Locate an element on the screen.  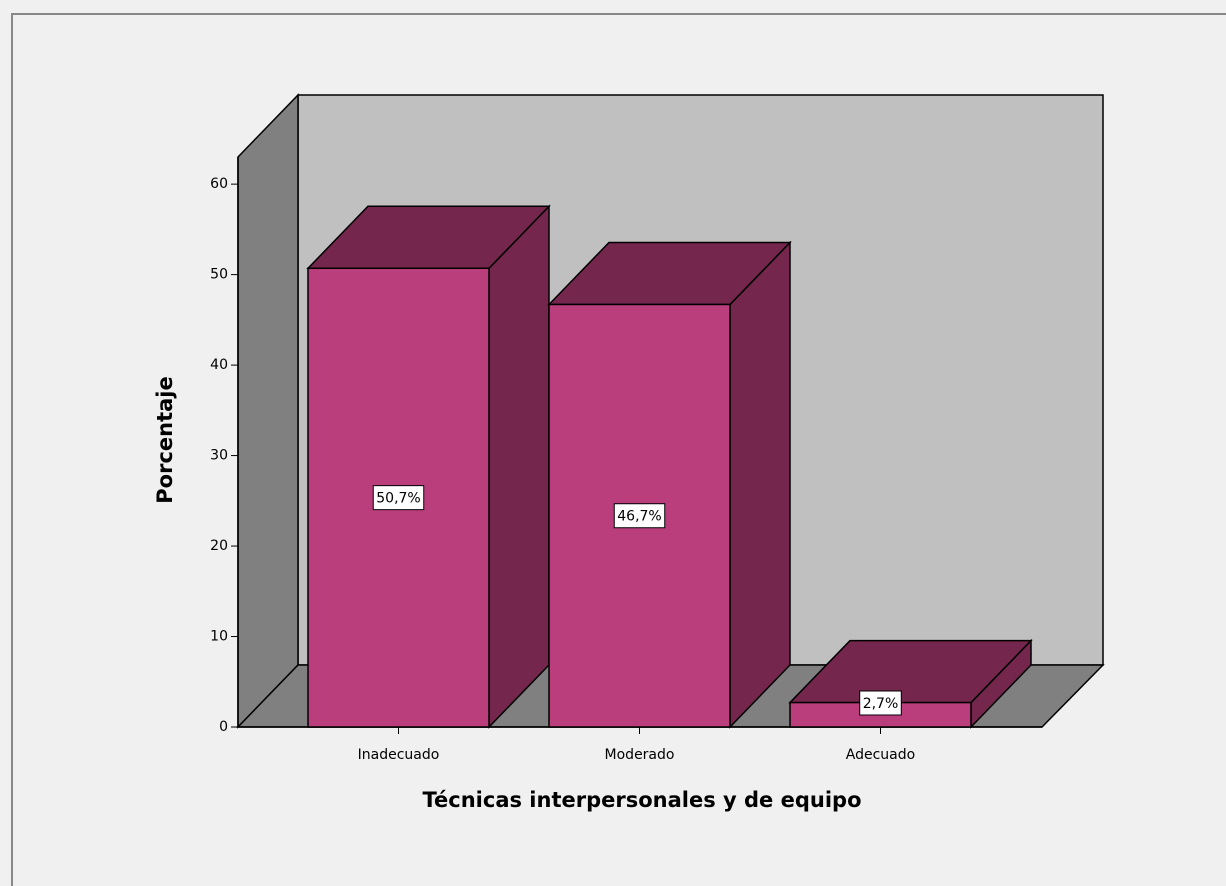
x-tick-label: Adecuado is located at coordinates (880, 755).